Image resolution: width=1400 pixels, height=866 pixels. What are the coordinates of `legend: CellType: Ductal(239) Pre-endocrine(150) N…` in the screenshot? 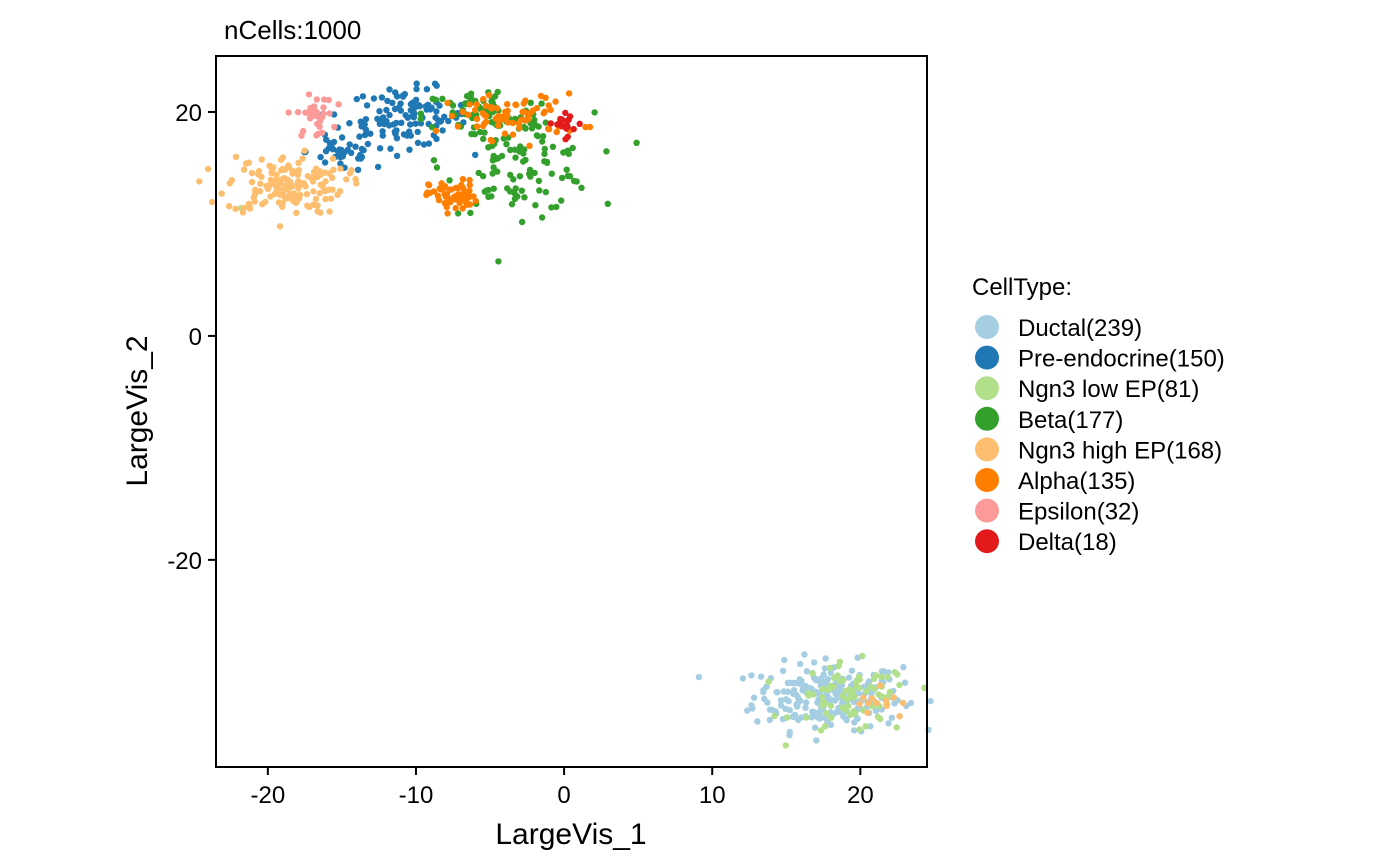 It's located at (1098, 415).